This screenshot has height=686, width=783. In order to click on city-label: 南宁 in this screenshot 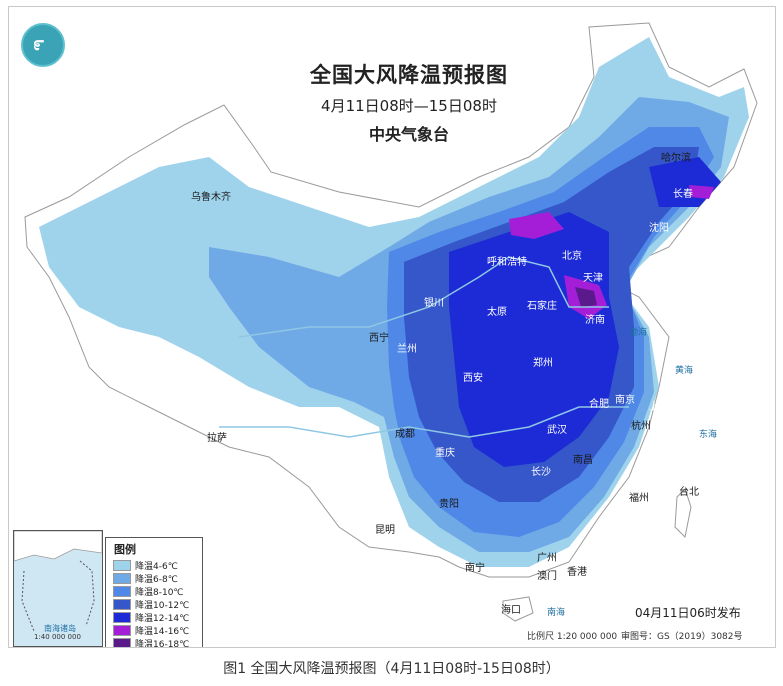, I will do `click(475, 568)`.